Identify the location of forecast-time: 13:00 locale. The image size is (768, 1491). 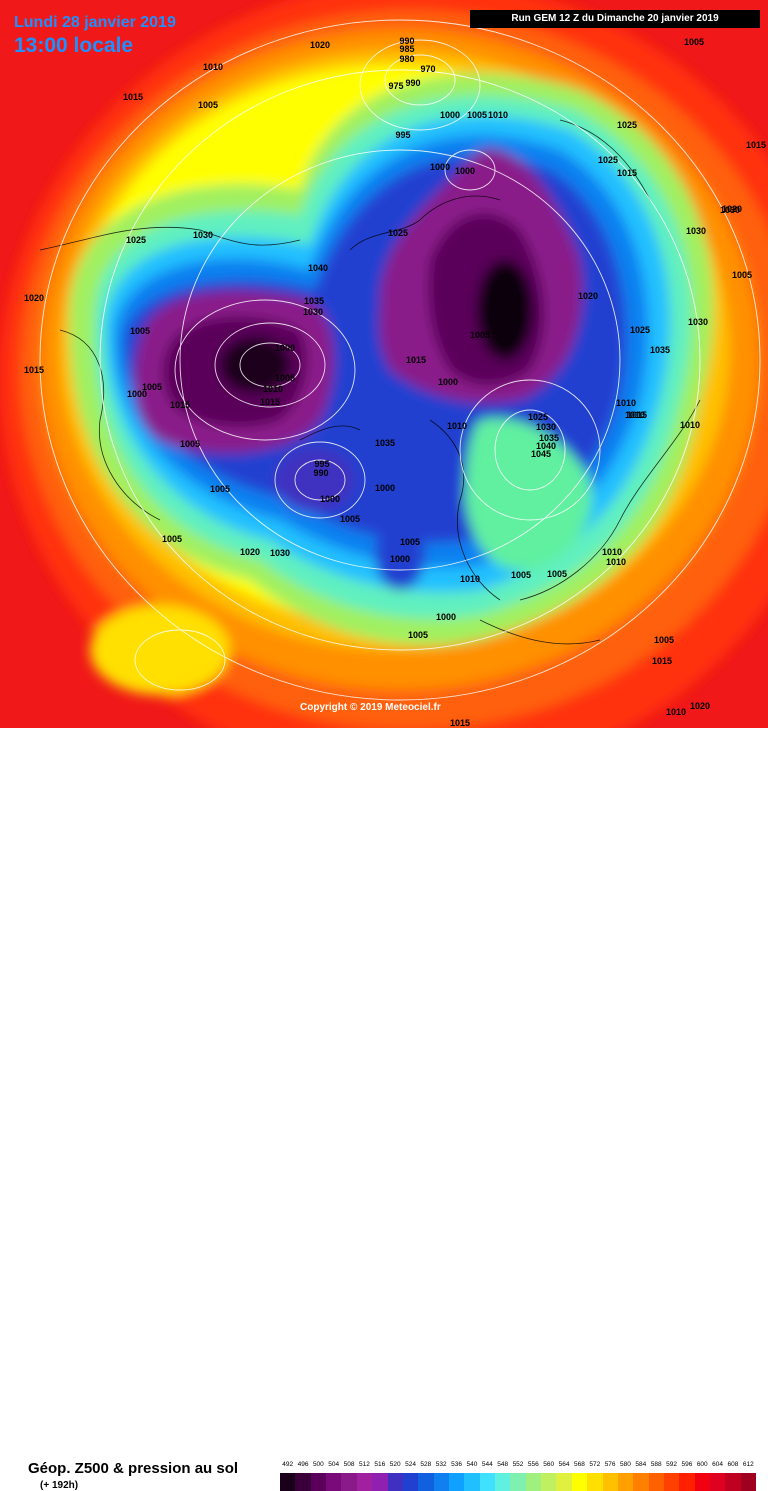
(74, 45).